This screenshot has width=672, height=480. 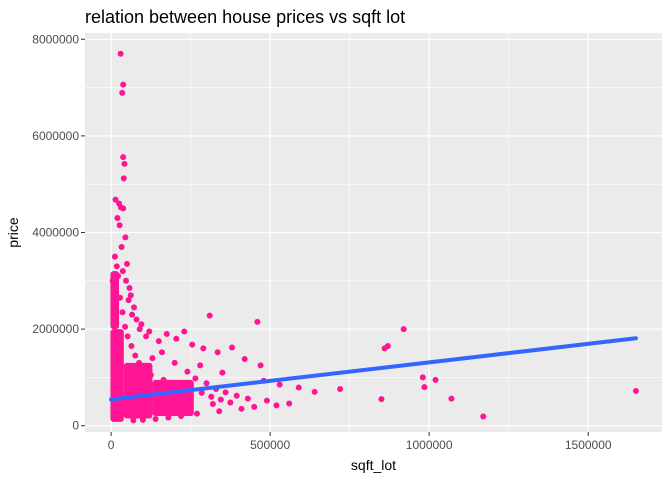 What do you see at coordinates (115, 300) in the screenshot?
I see `dense-cluster-upper` at bounding box center [115, 300].